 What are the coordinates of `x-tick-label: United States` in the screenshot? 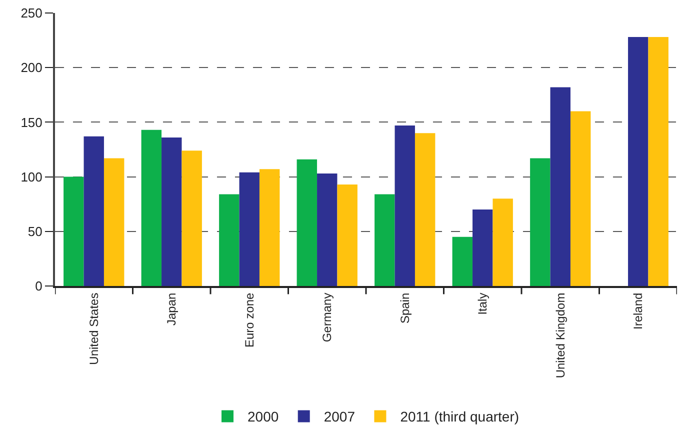 It's located at (93, 328).